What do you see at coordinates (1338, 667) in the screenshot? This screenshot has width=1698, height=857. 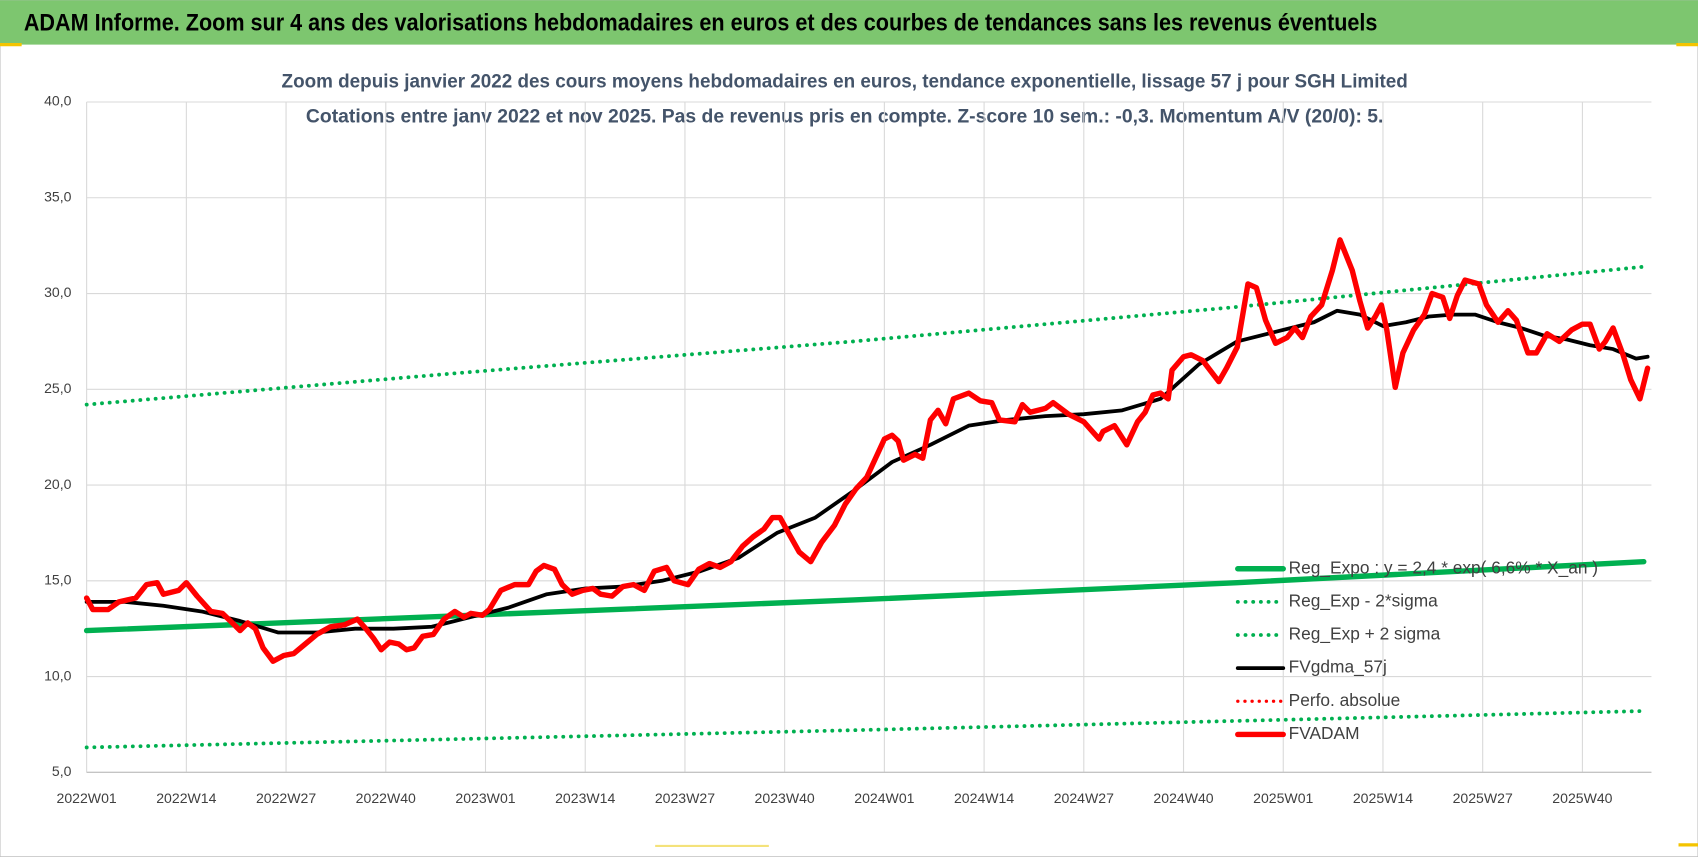 I see `legend-label: FVgdma_57j` at bounding box center [1338, 667].